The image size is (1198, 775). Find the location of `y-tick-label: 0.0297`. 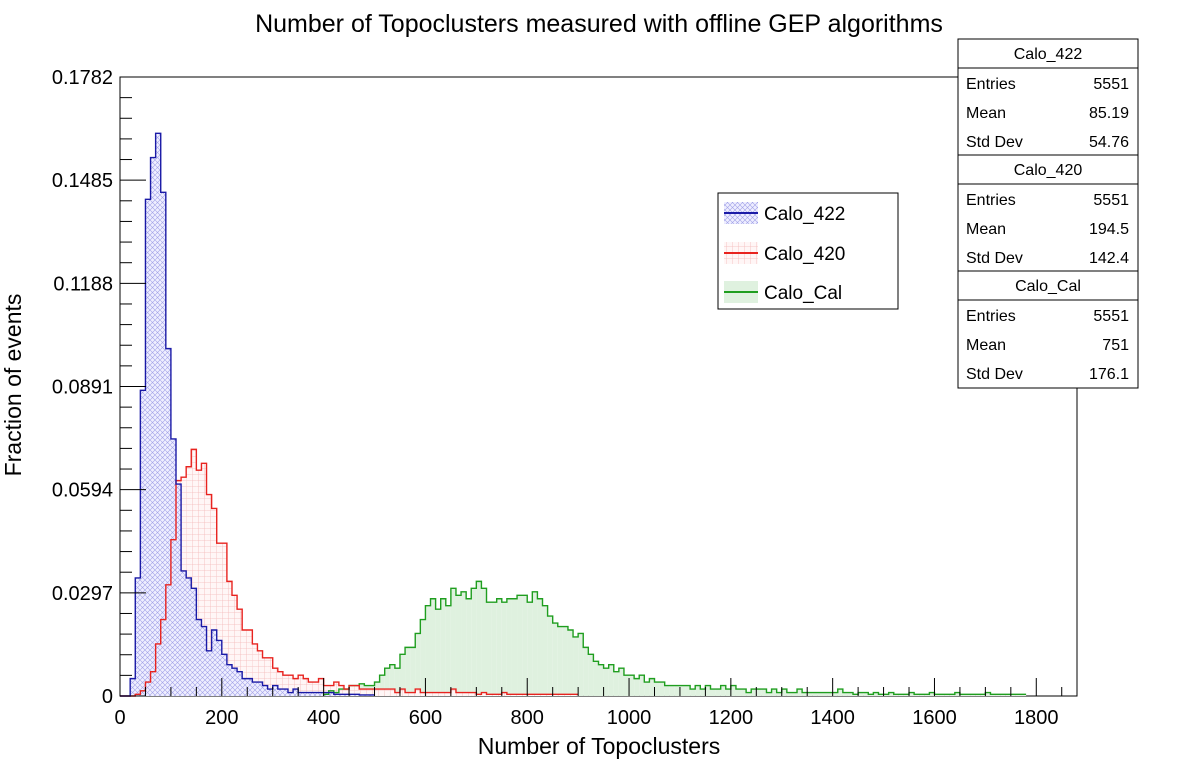

y-tick-label: 0.0297 is located at coordinates (82, 594).